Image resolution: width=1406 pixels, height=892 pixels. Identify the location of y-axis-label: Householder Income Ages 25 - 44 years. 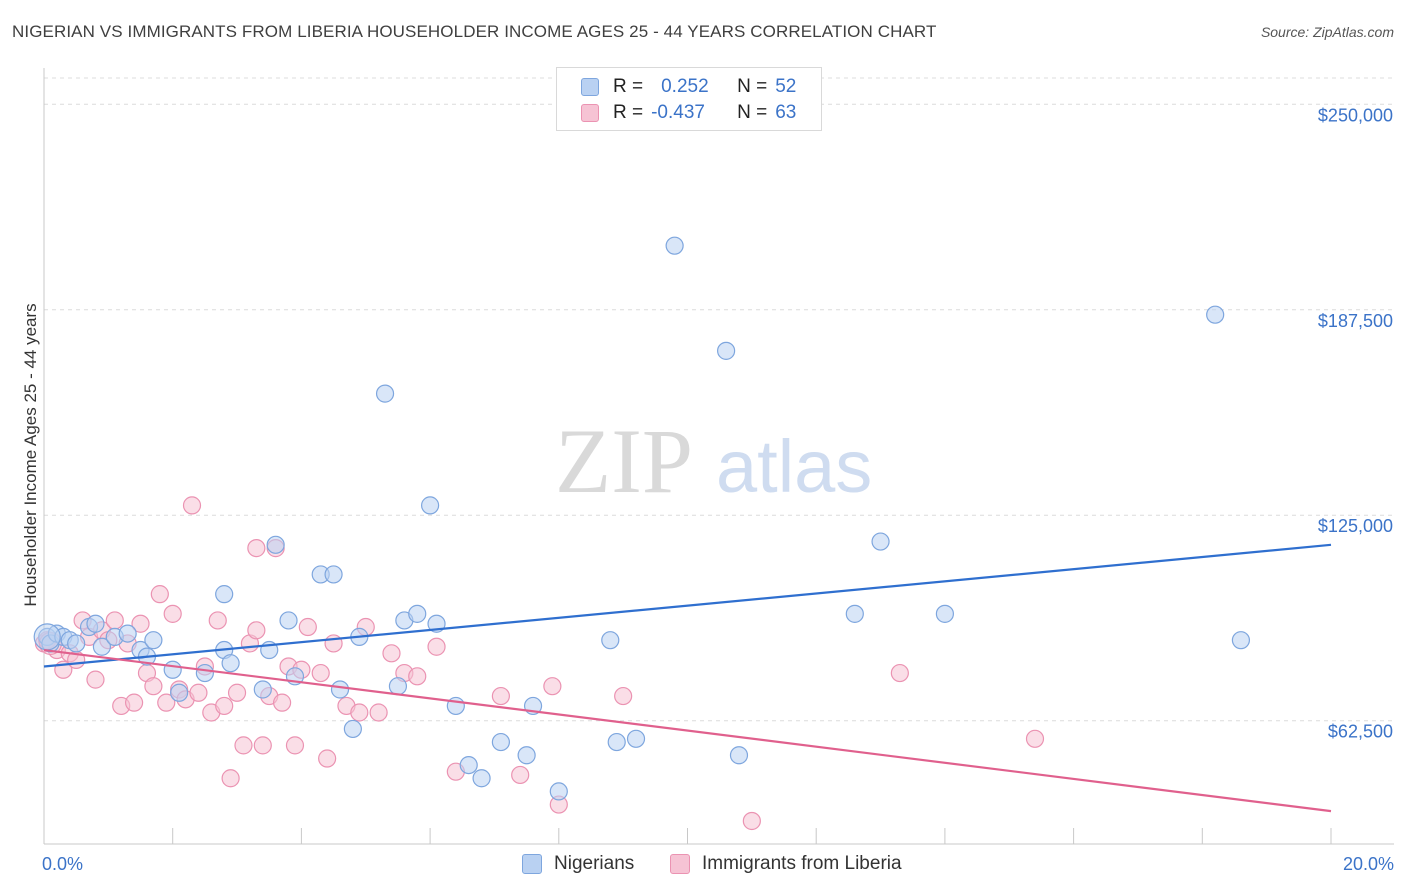
(30, 454).